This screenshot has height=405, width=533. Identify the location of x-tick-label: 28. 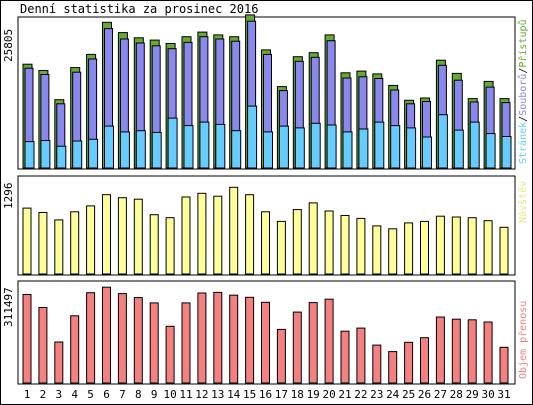
(456, 394).